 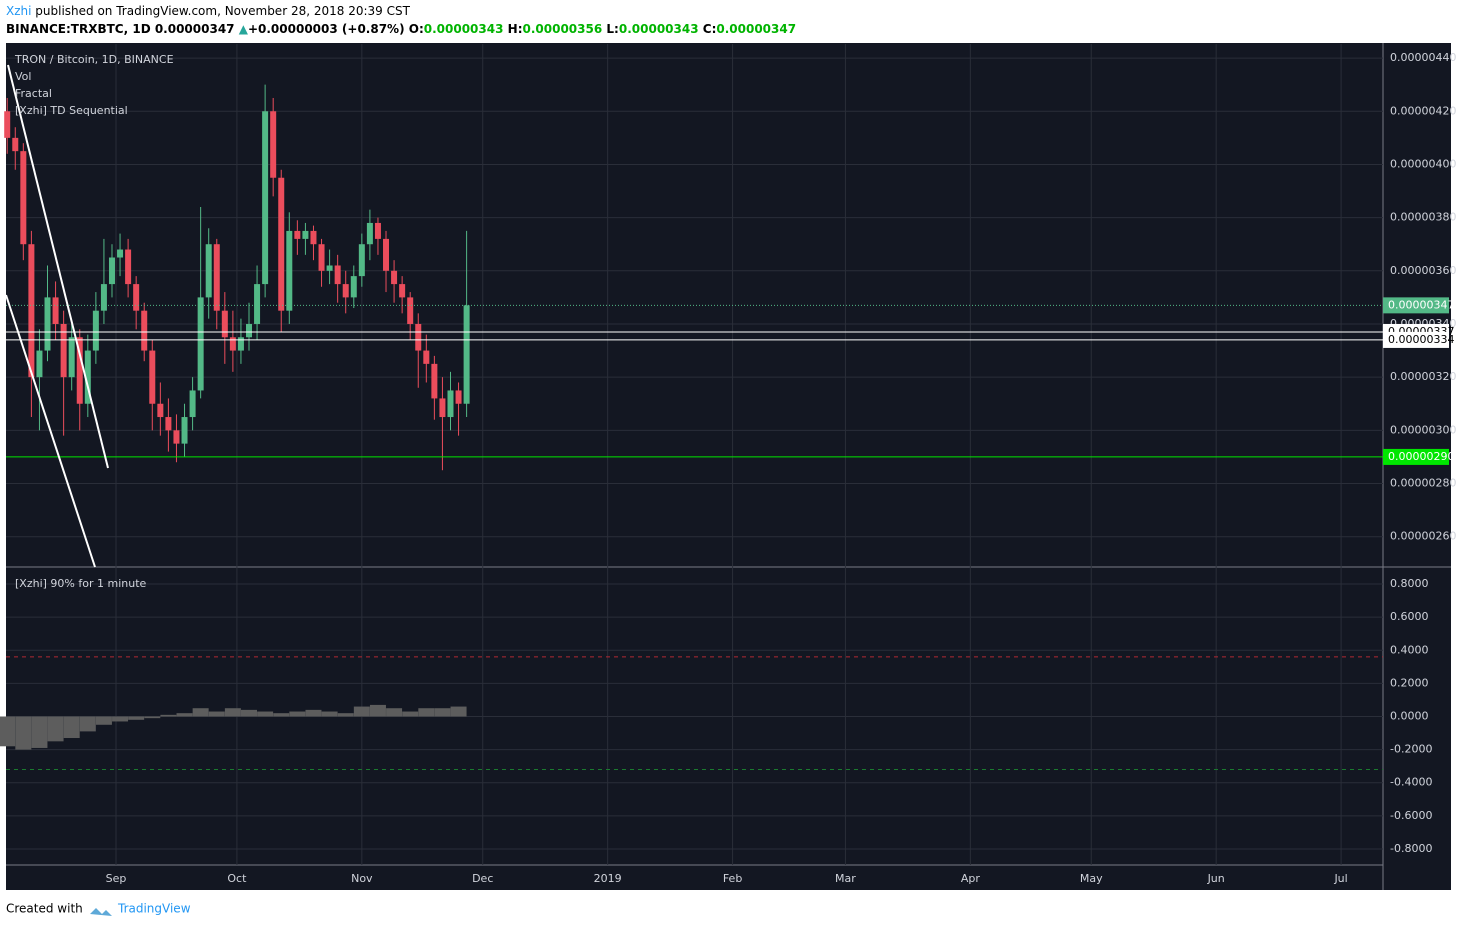 What do you see at coordinates (1423, 376) in the screenshot?
I see `y-tick-label: 0.00000320` at bounding box center [1423, 376].